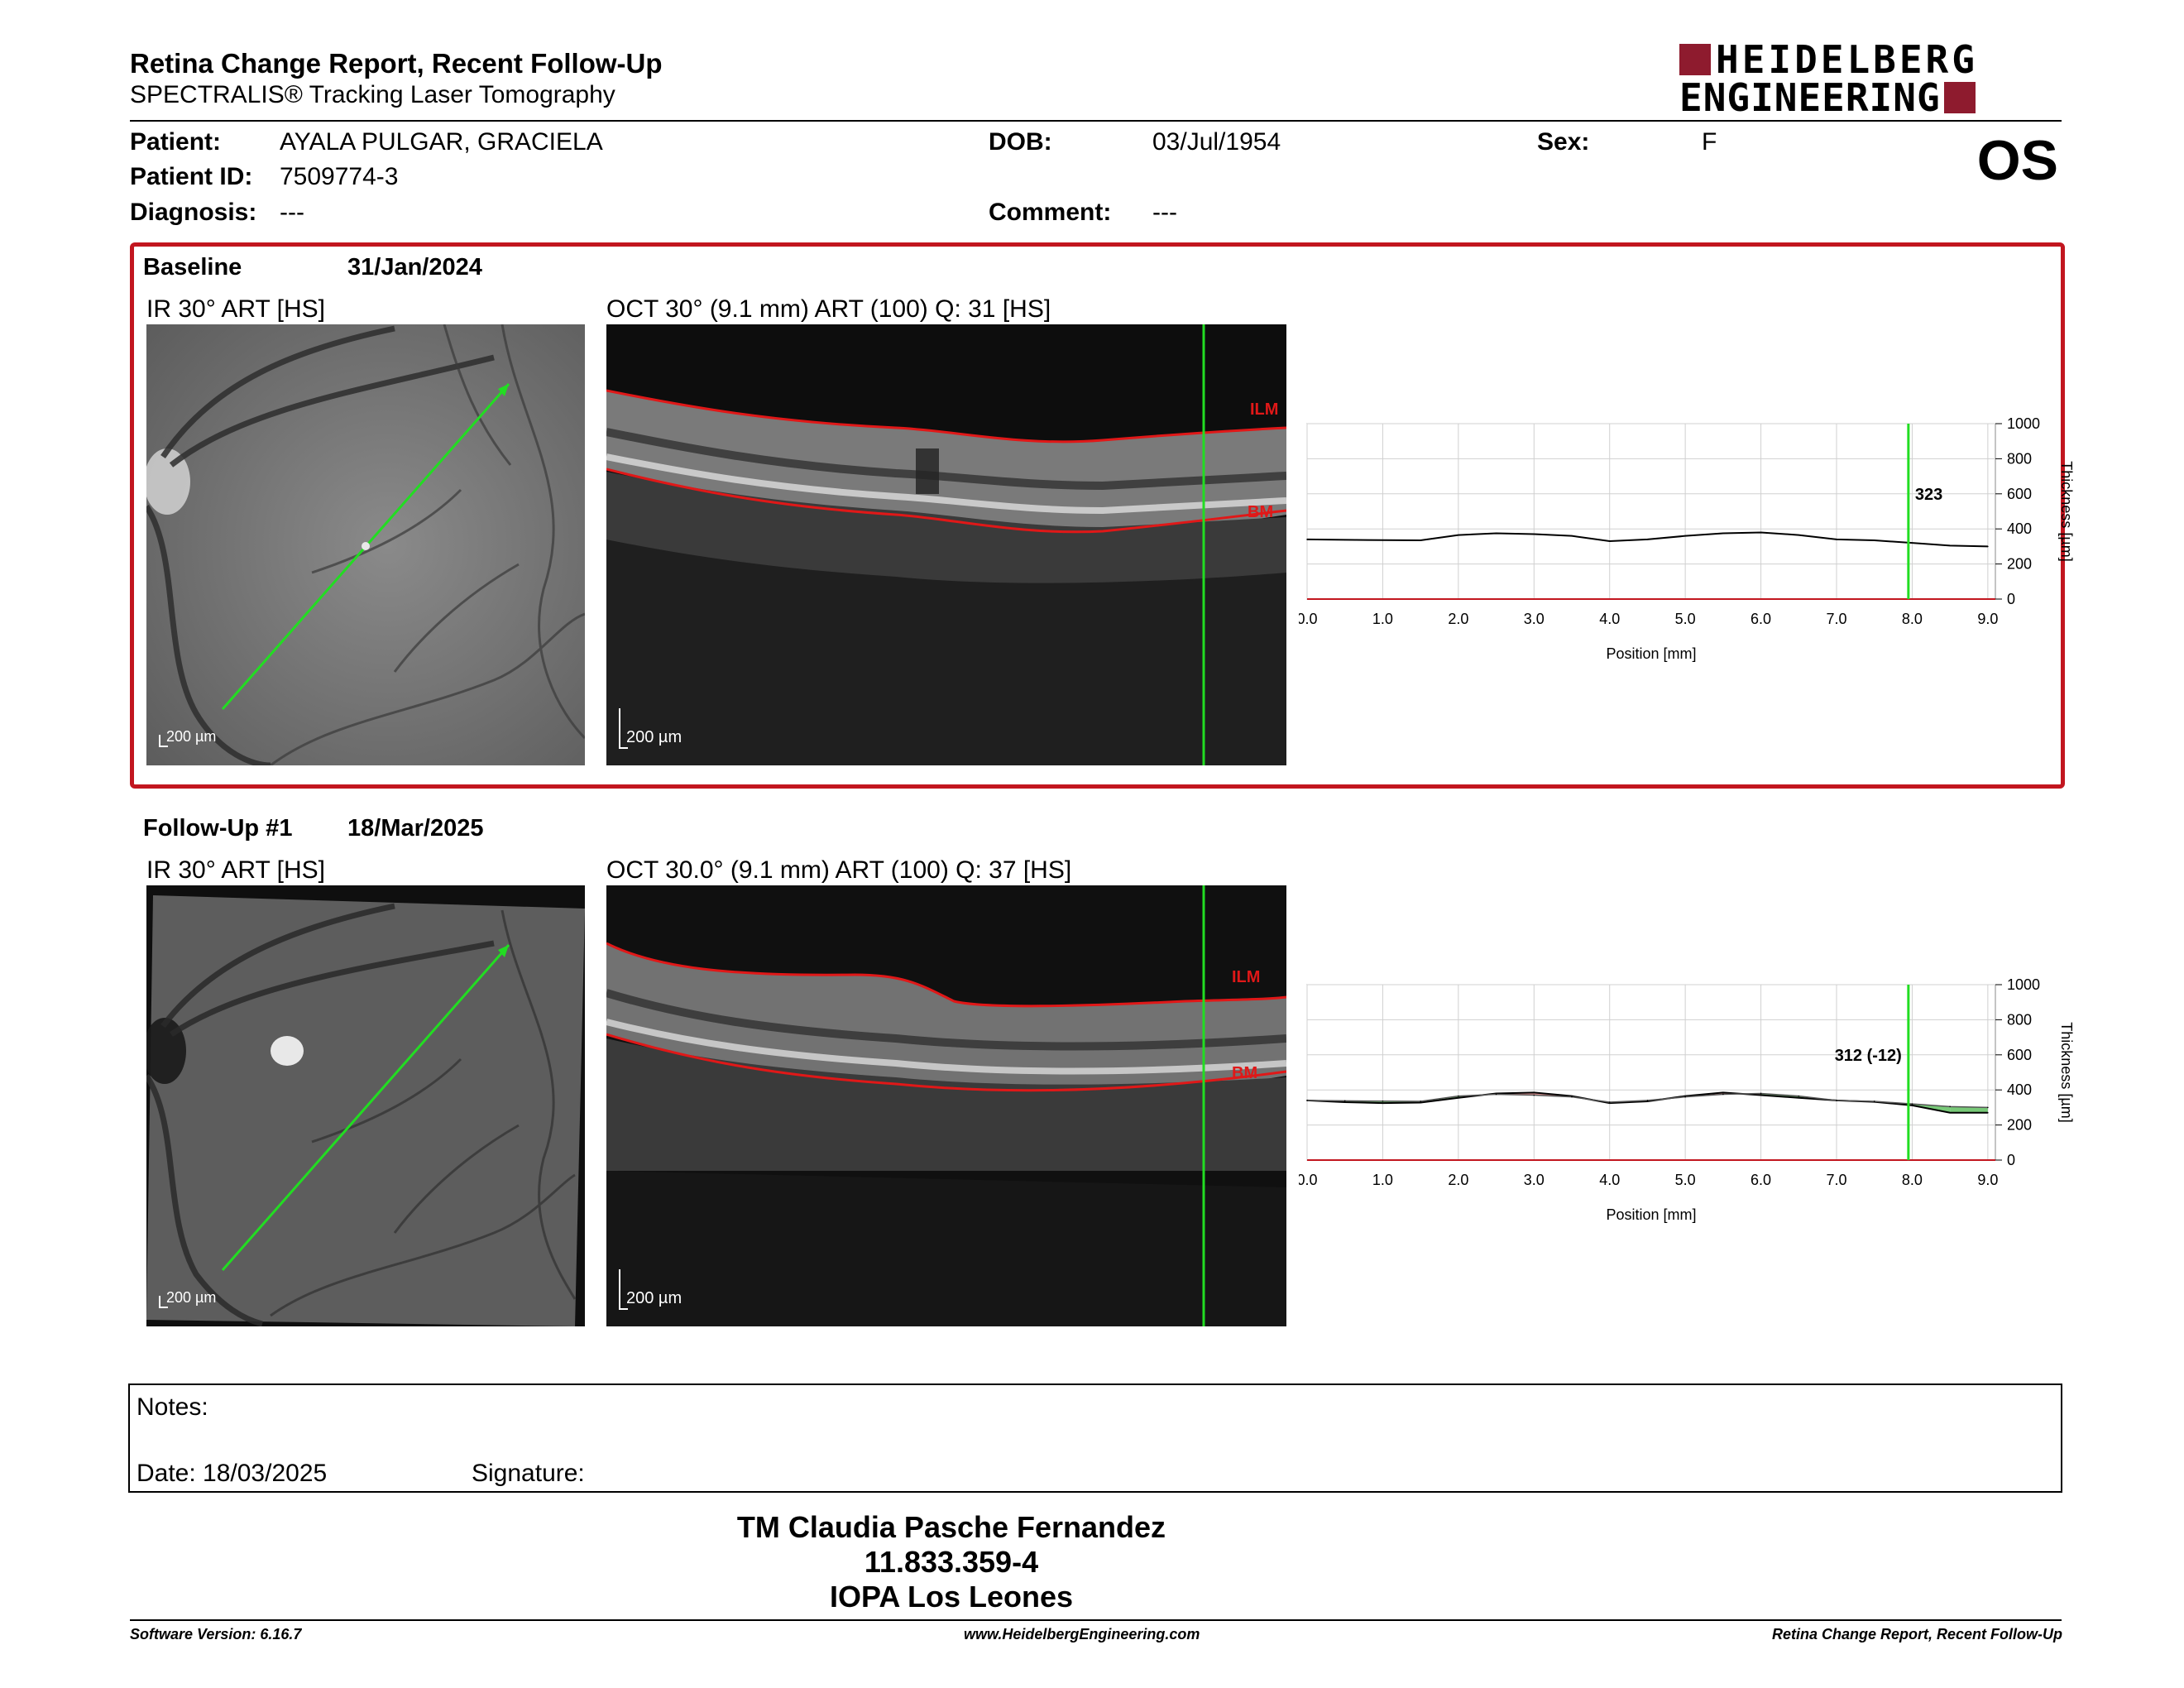 This screenshot has width=2184, height=1688. What do you see at coordinates (1916, 1634) in the screenshot?
I see `footer-report-name: Retina Change Report, Recent Follow-Up` at bounding box center [1916, 1634].